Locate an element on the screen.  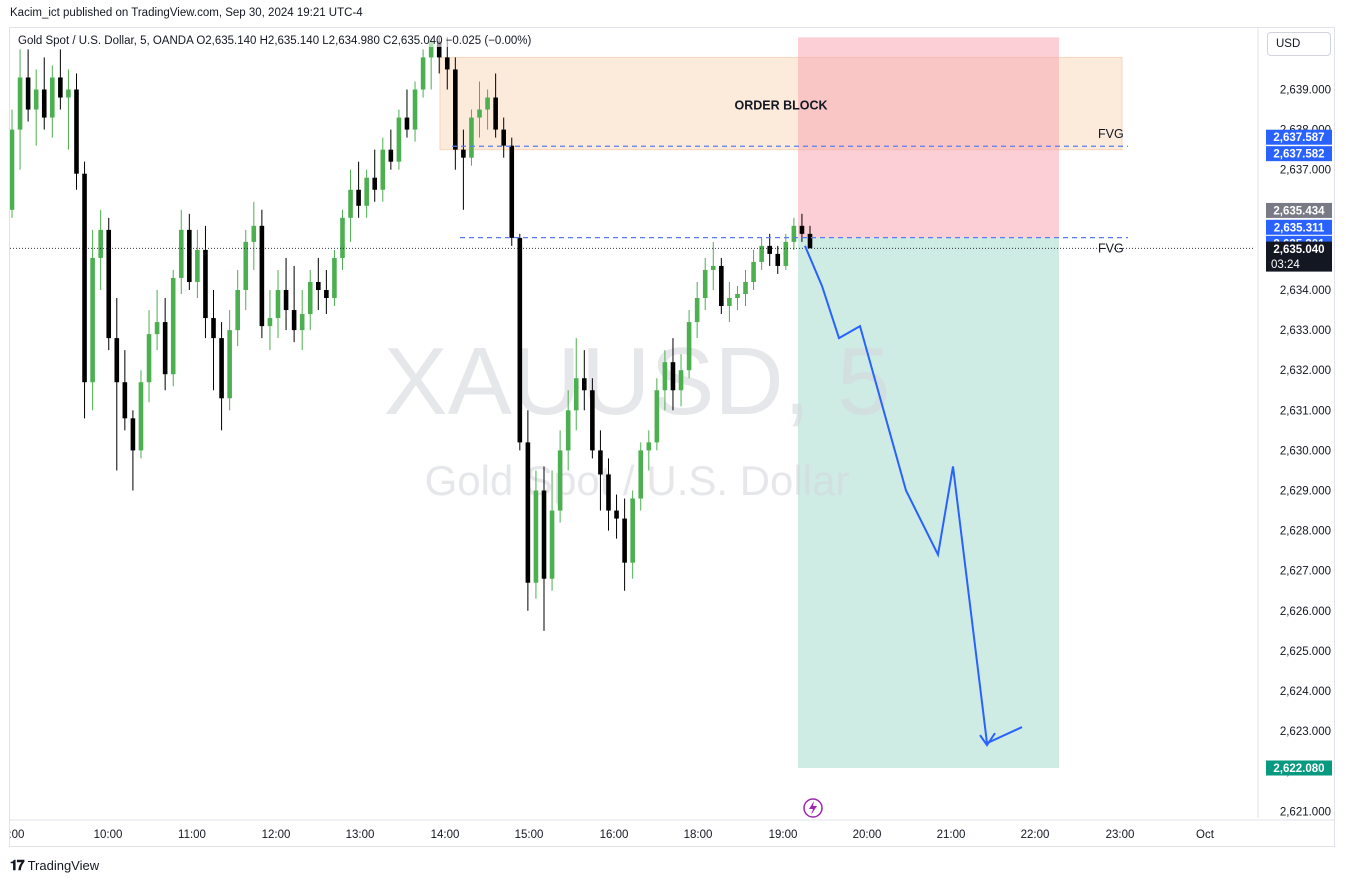
tradingview-logo-icon: 𝟏𝟕 is located at coordinates (17, 865).